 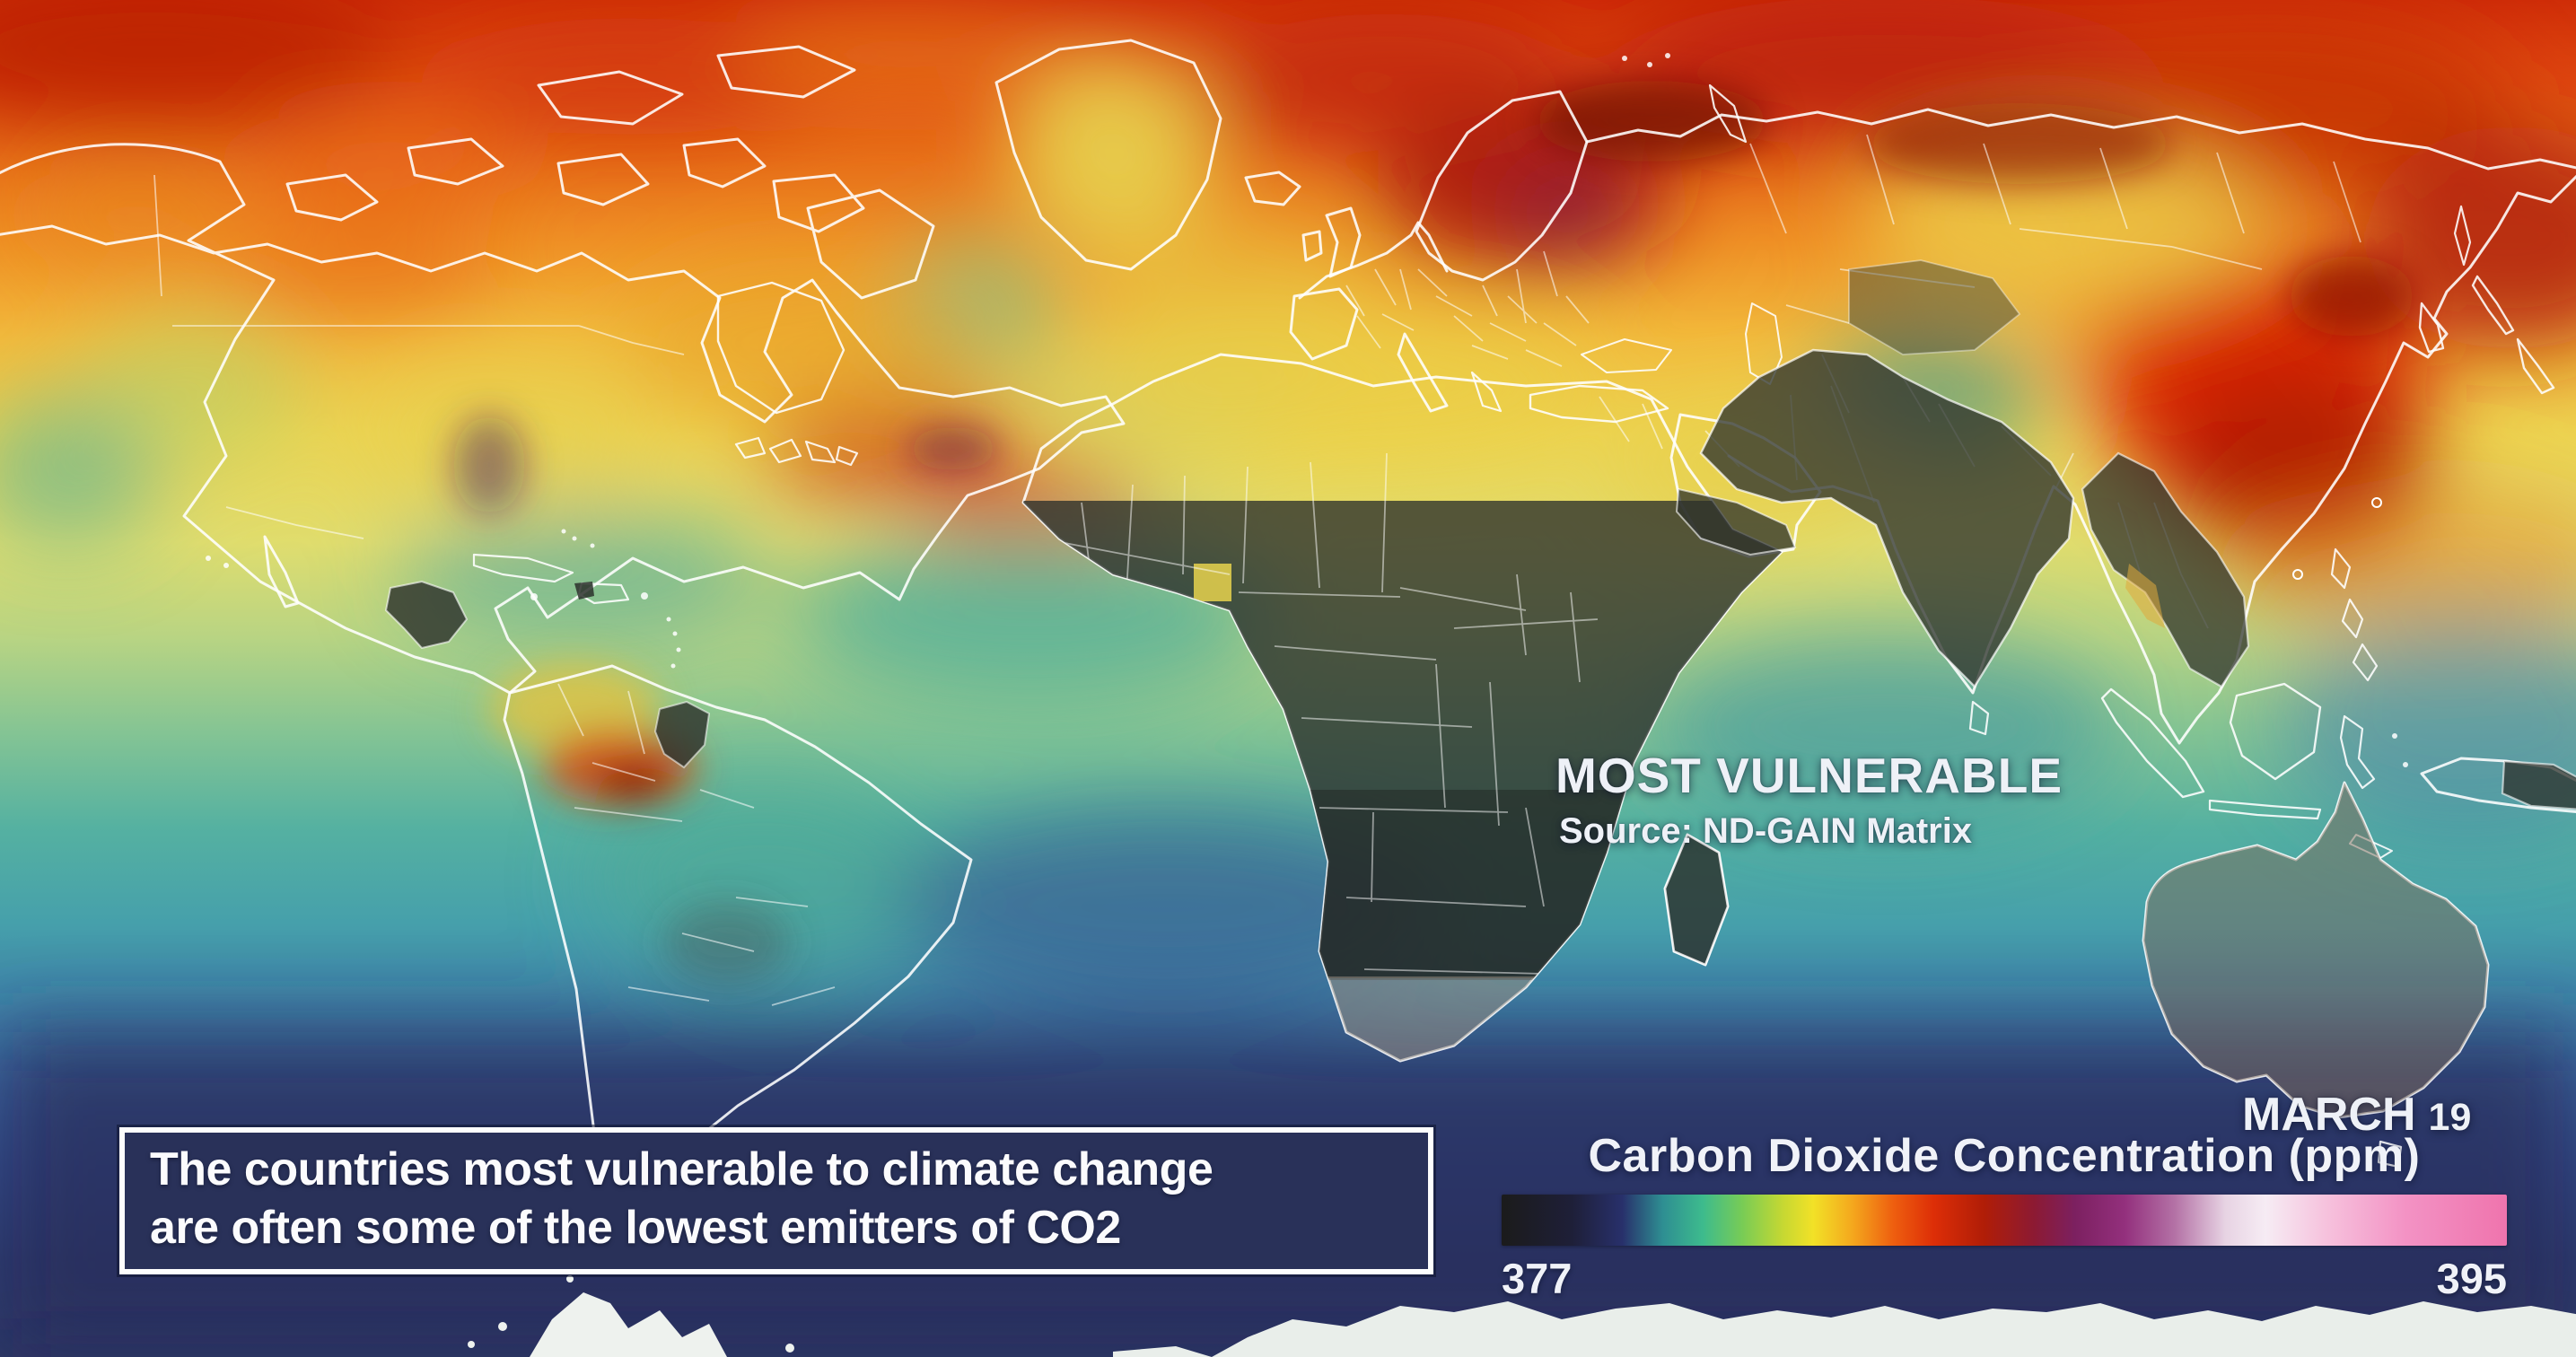 I want to click on great-lakes, so click(x=796, y=451).